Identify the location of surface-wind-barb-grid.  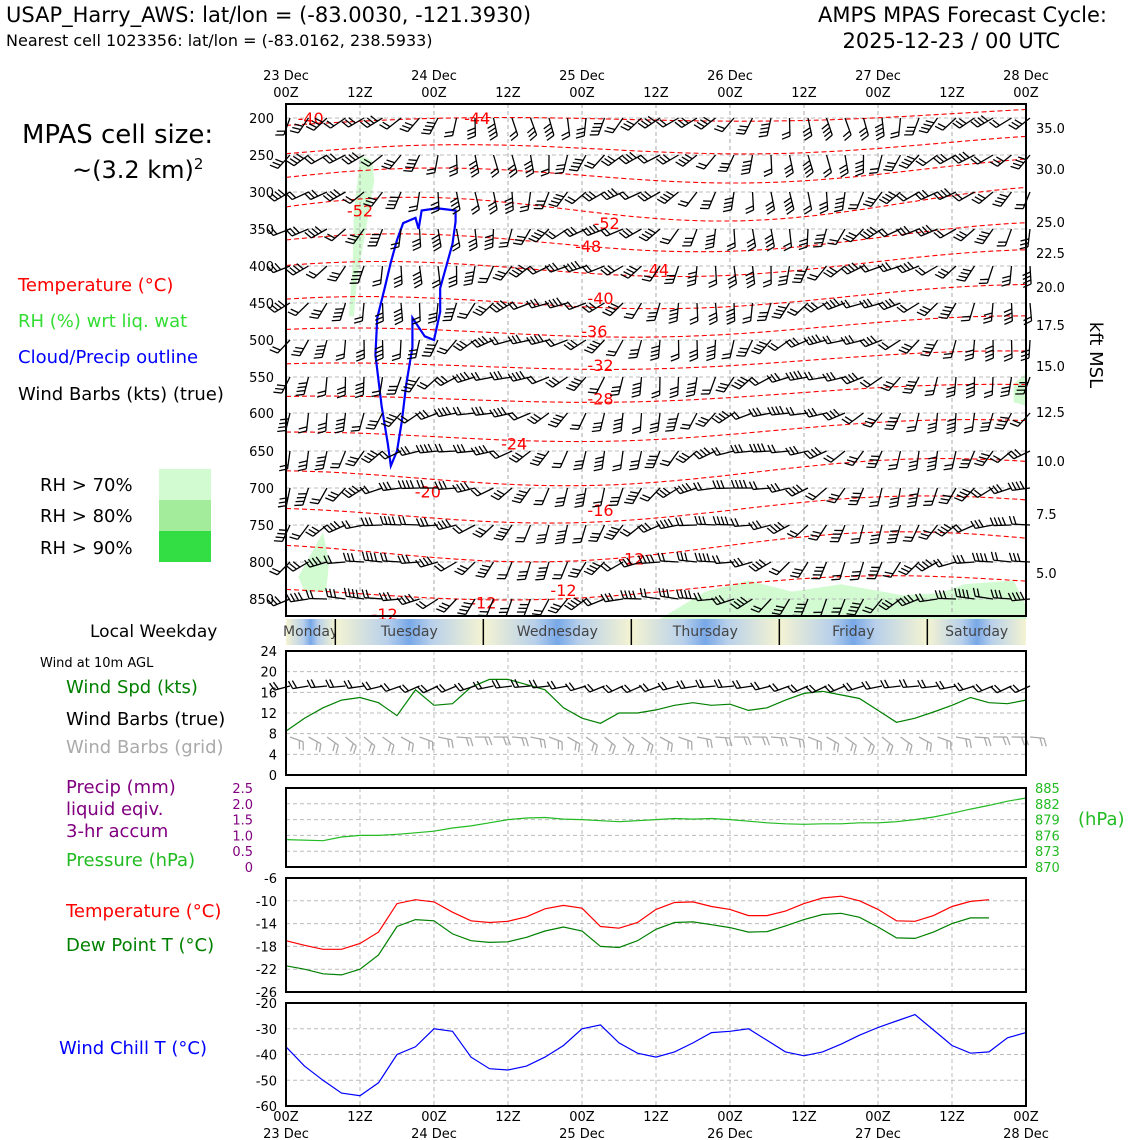
(315, 744).